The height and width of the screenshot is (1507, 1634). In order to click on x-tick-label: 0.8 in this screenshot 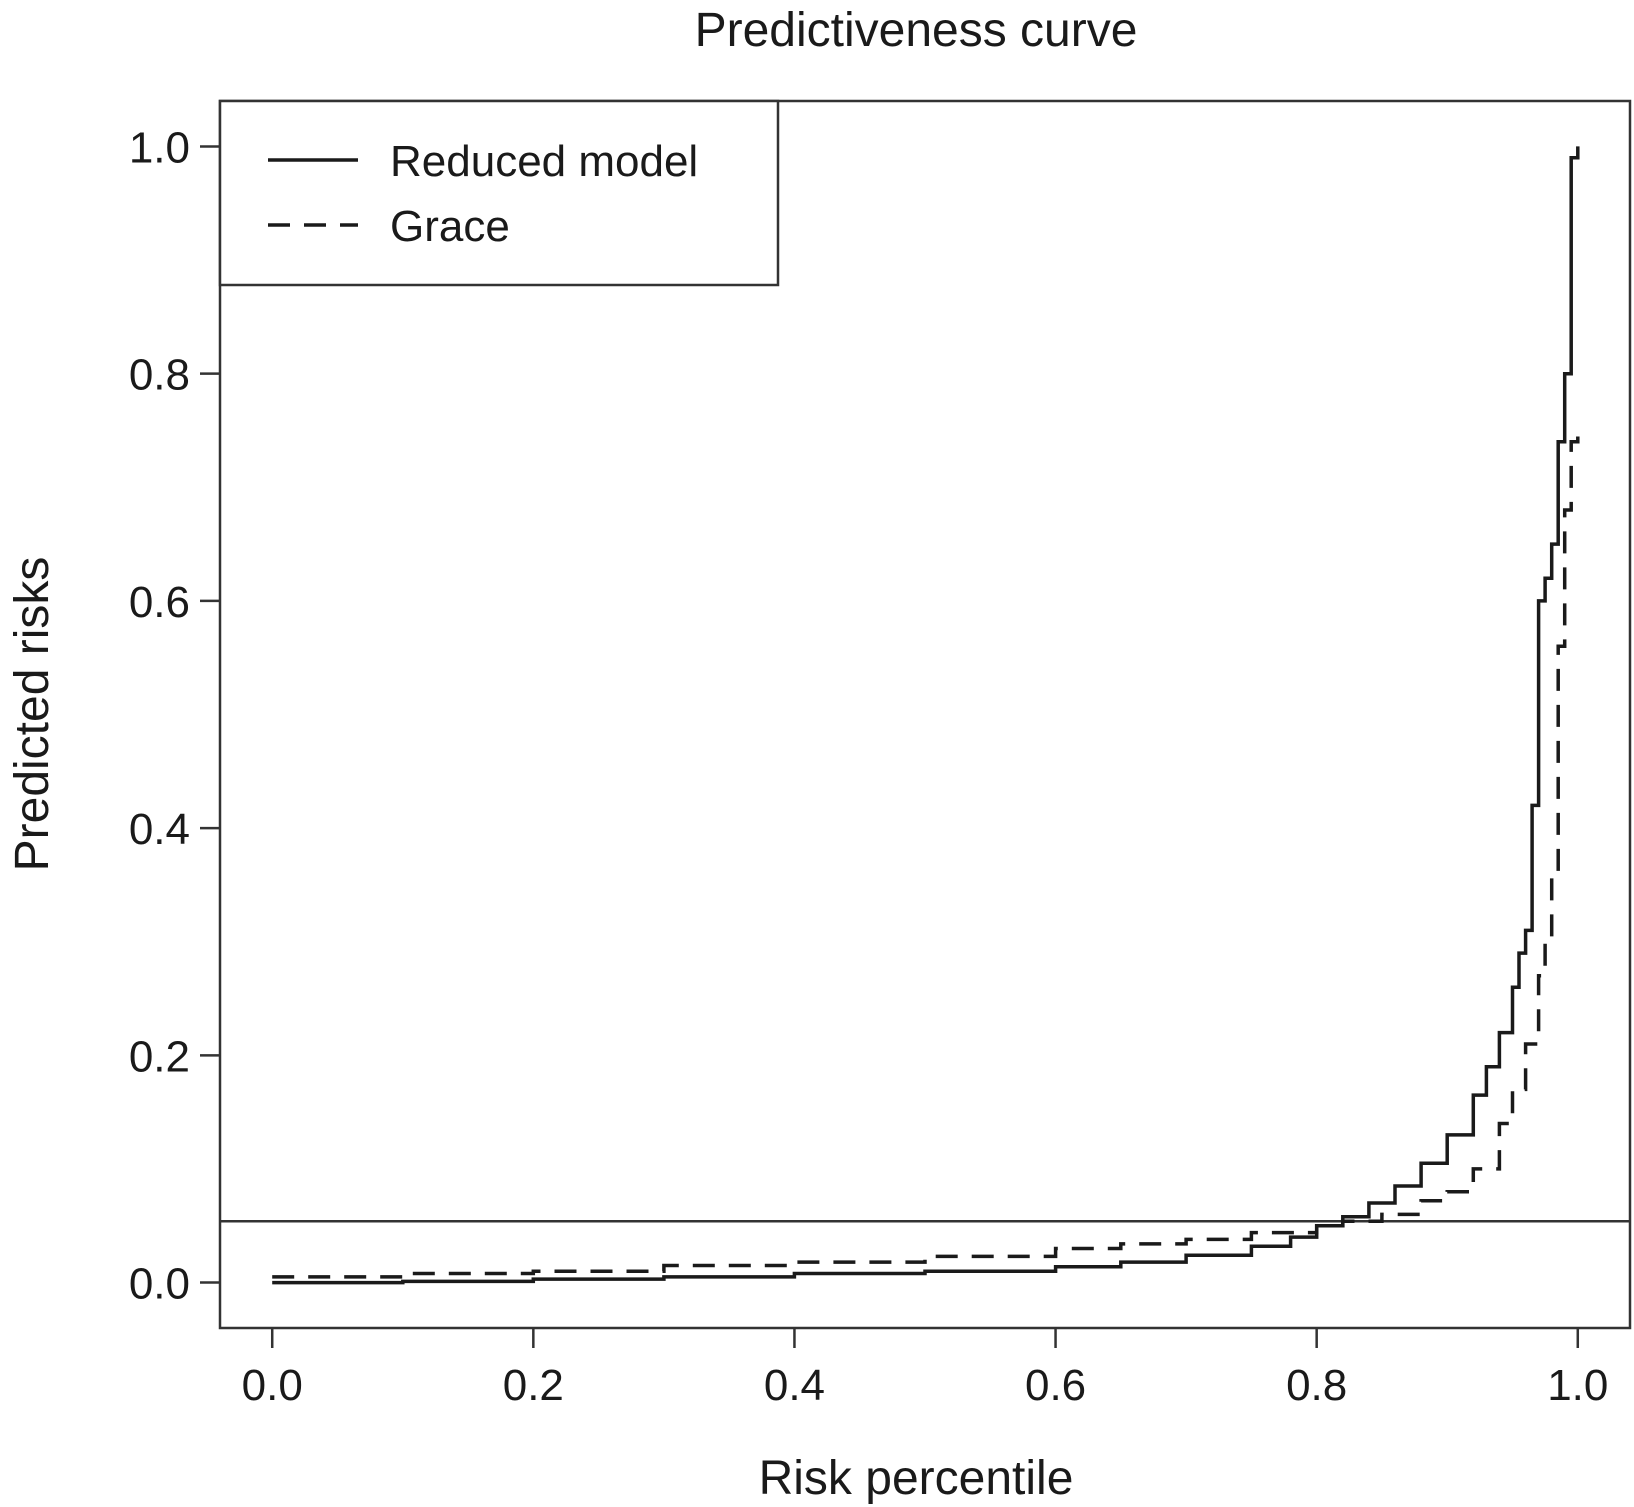, I will do `click(1316, 1385)`.